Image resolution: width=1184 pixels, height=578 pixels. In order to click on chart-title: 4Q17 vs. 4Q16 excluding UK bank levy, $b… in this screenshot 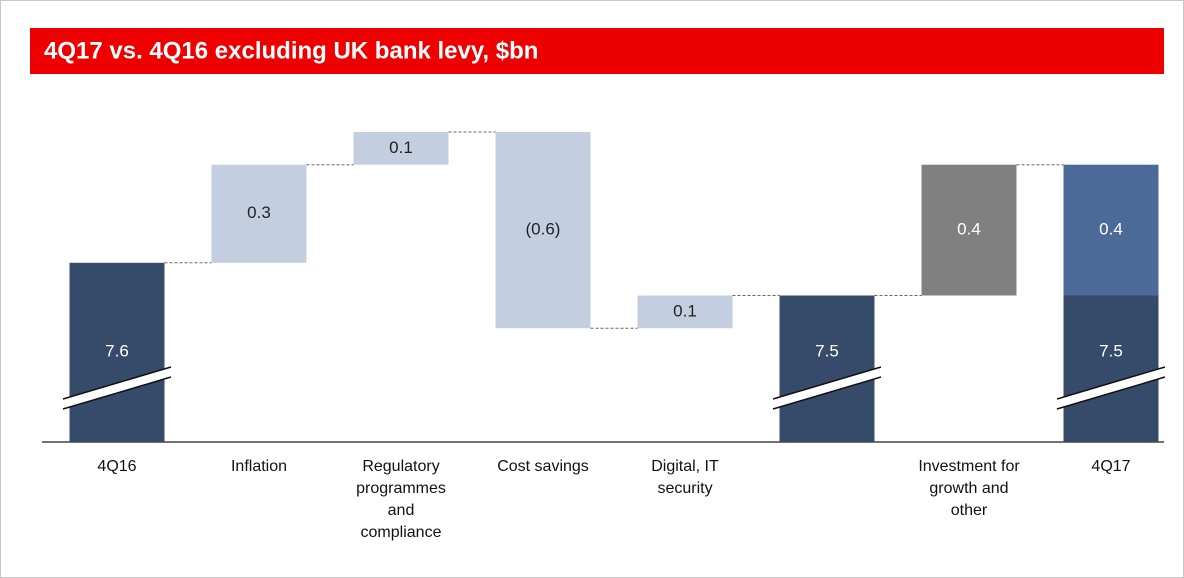, I will do `click(291, 50)`.